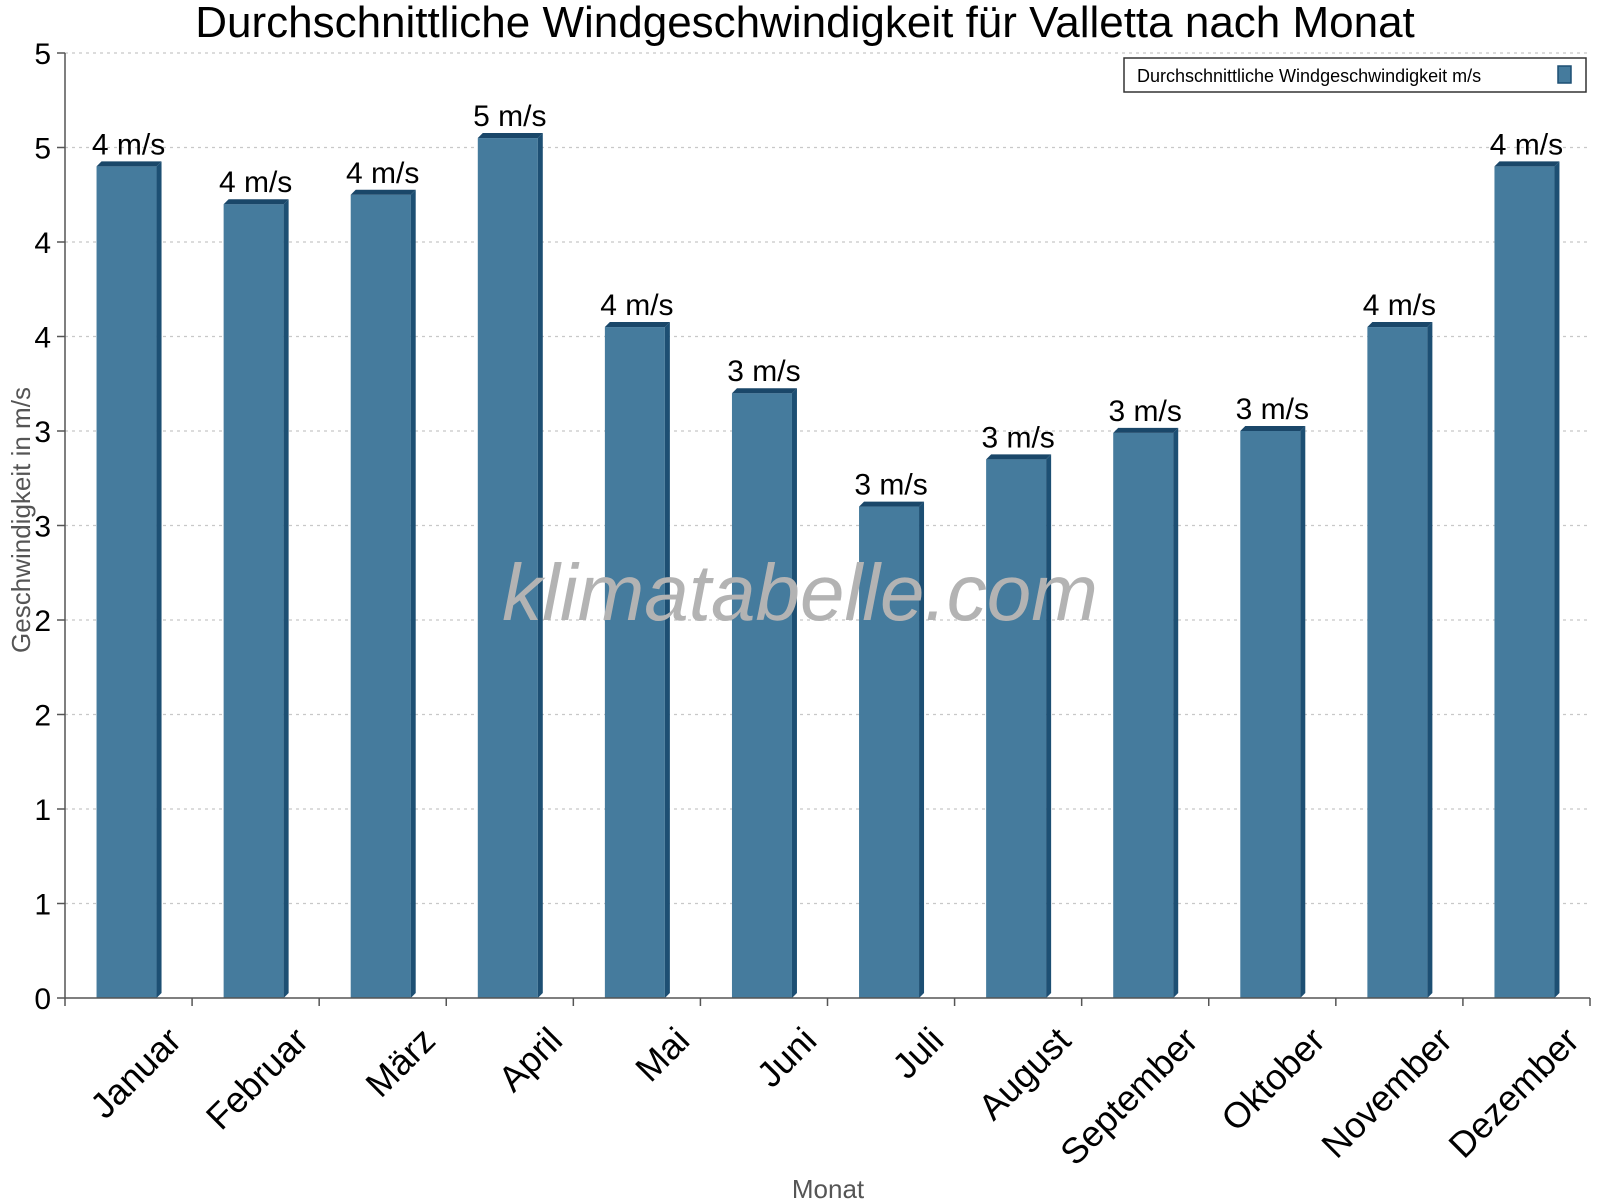 The image size is (1600, 1200). What do you see at coordinates (400, 1062) in the screenshot?
I see `x-tick-label: März` at bounding box center [400, 1062].